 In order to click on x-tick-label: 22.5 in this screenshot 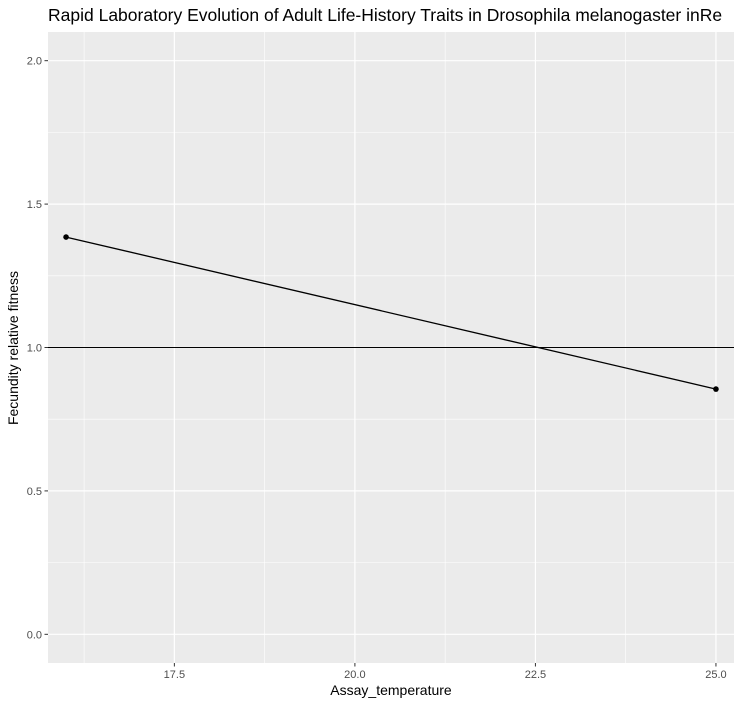, I will do `click(535, 675)`.